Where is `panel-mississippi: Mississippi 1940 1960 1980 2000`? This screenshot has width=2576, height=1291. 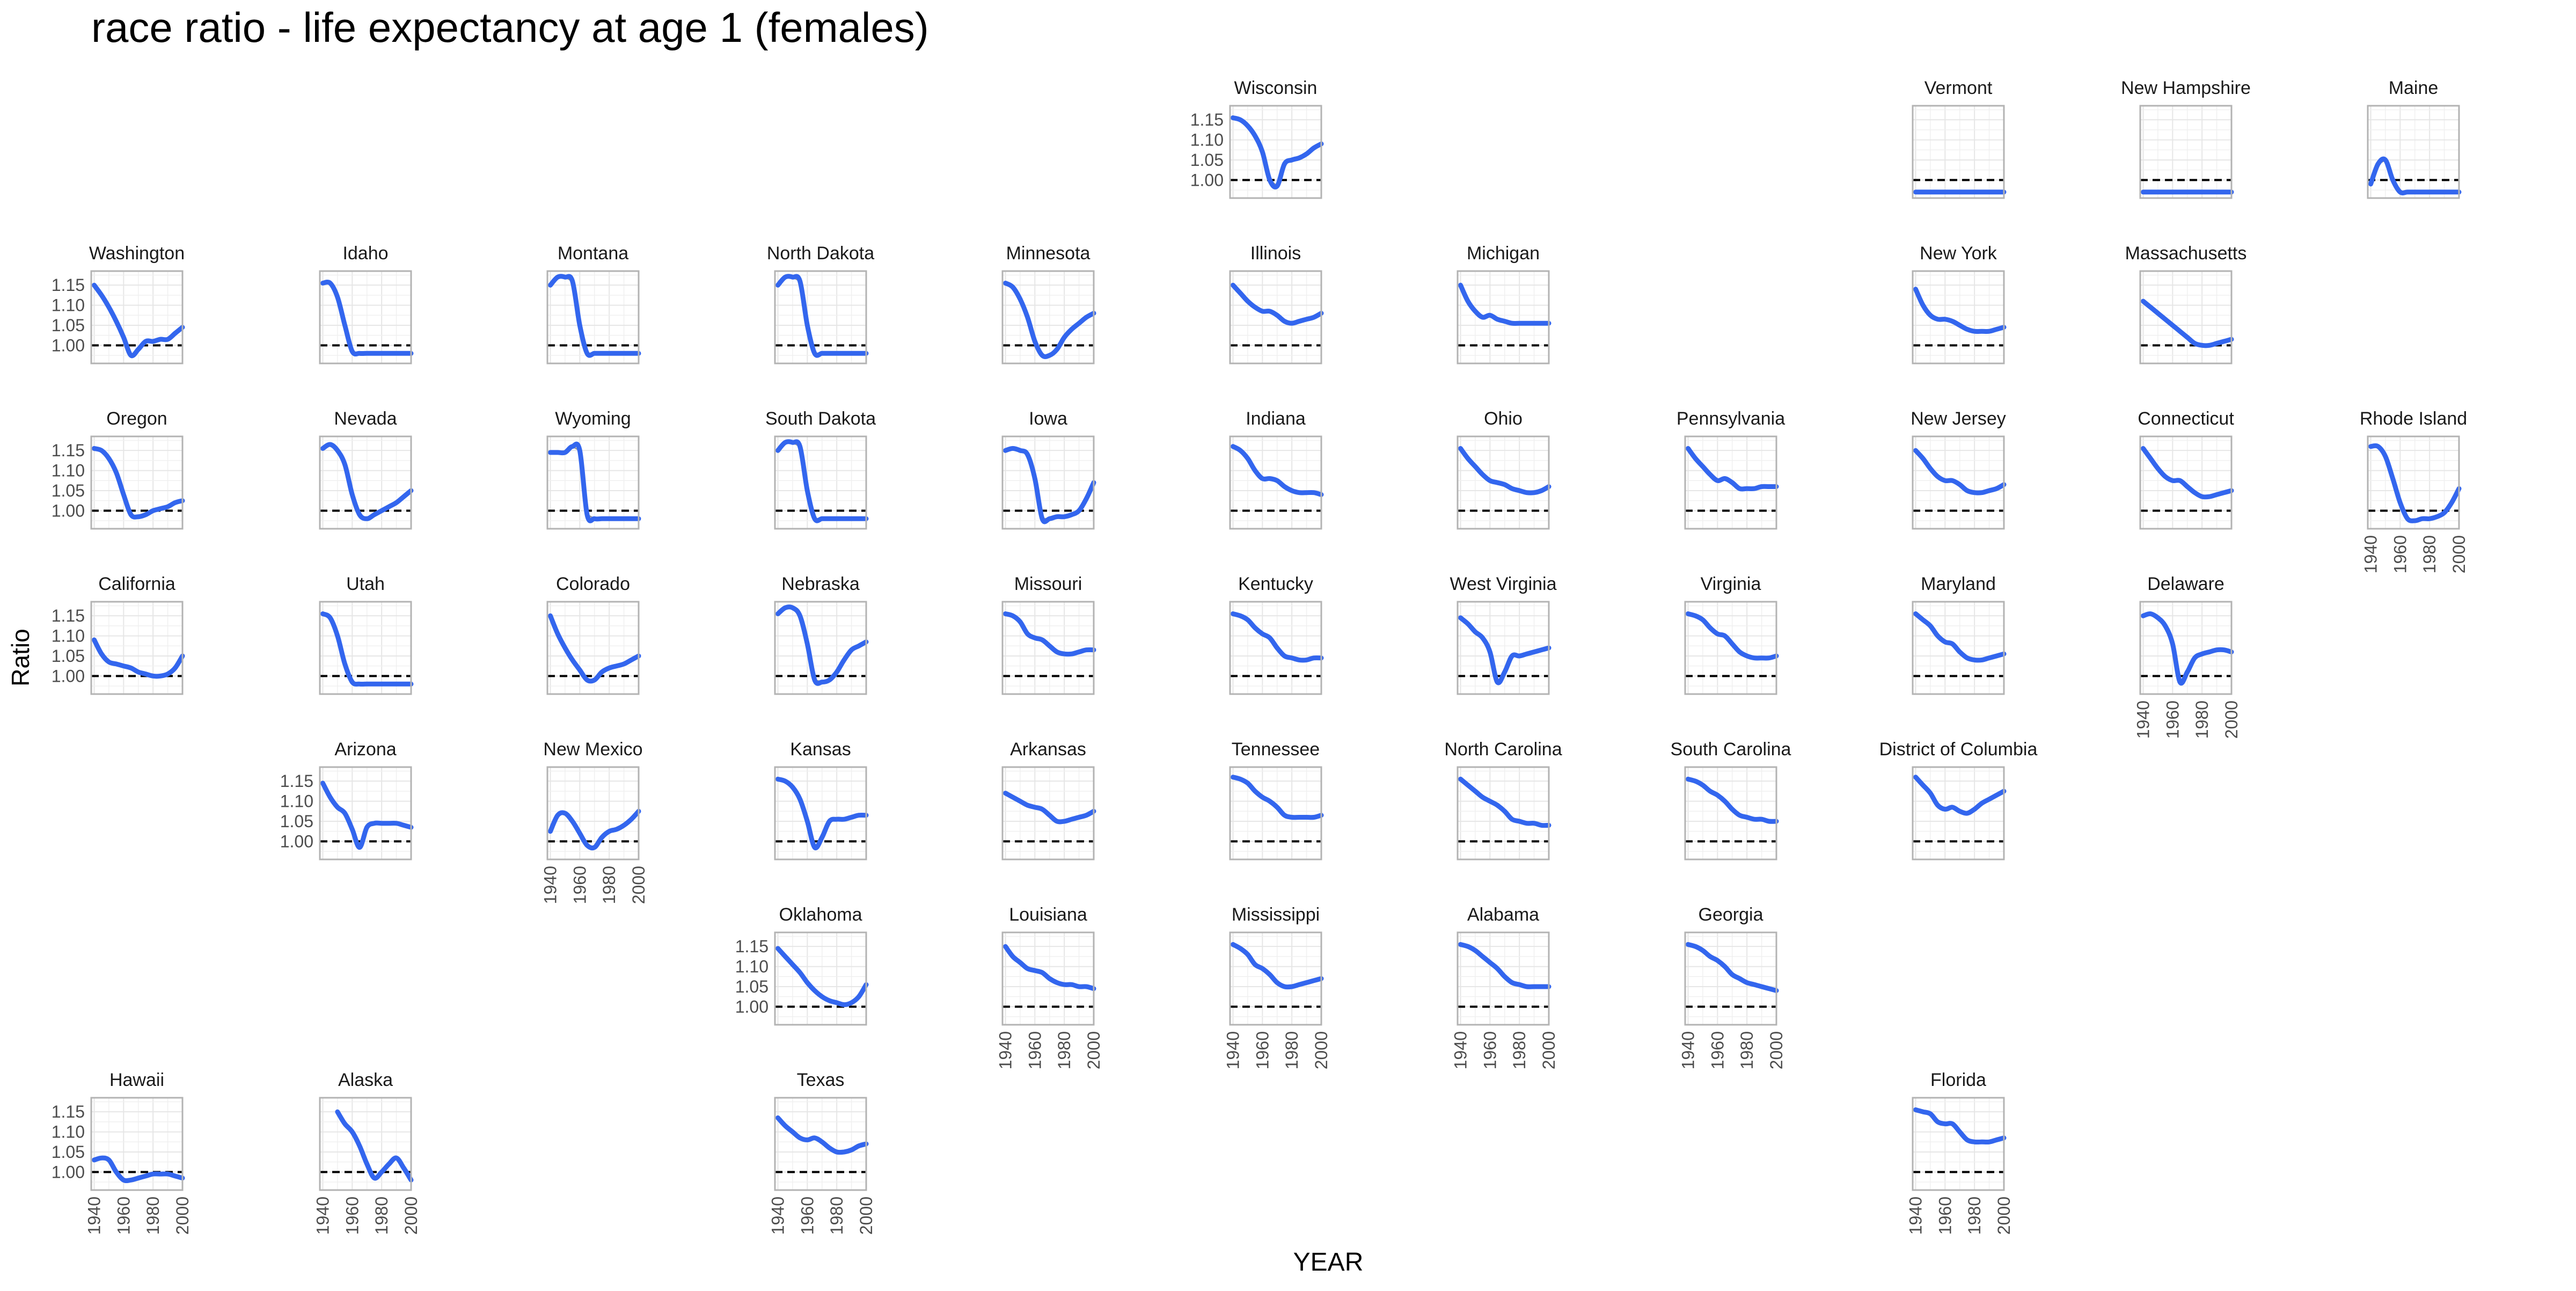 panel-mississippi: Mississippi 1940 1960 1980 2000 is located at coordinates (1277, 987).